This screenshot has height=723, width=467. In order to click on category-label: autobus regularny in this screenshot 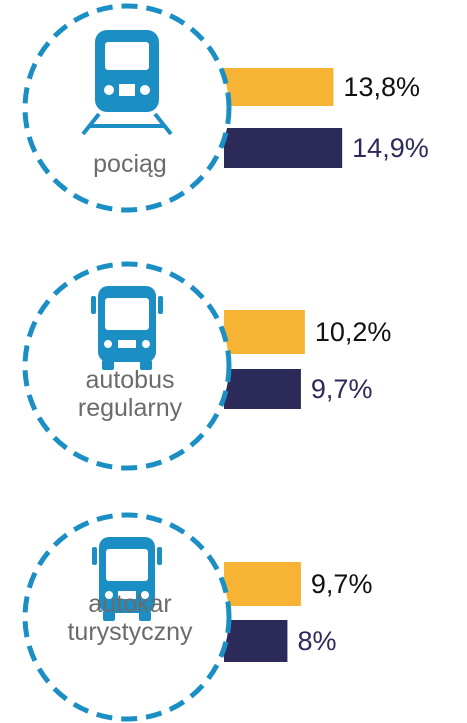, I will do `click(130, 394)`.